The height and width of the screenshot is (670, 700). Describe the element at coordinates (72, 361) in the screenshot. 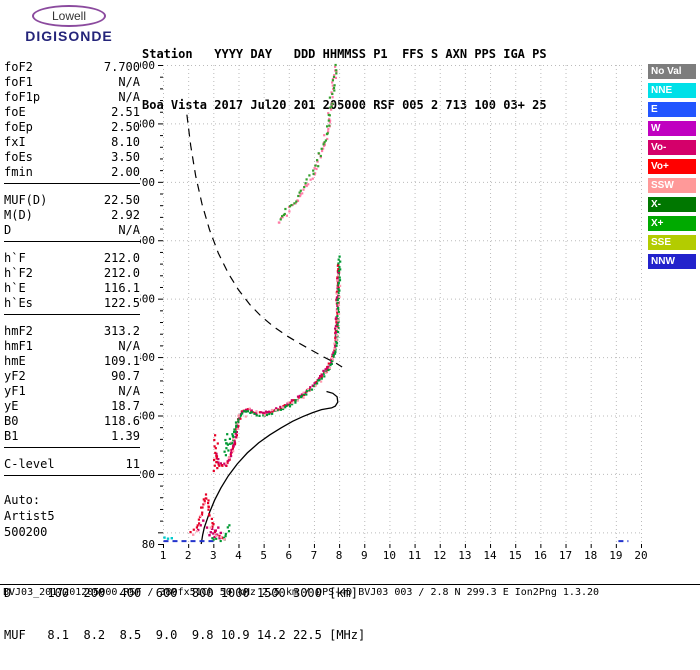

I see `param-row-hme: hmE 109.1` at that location.